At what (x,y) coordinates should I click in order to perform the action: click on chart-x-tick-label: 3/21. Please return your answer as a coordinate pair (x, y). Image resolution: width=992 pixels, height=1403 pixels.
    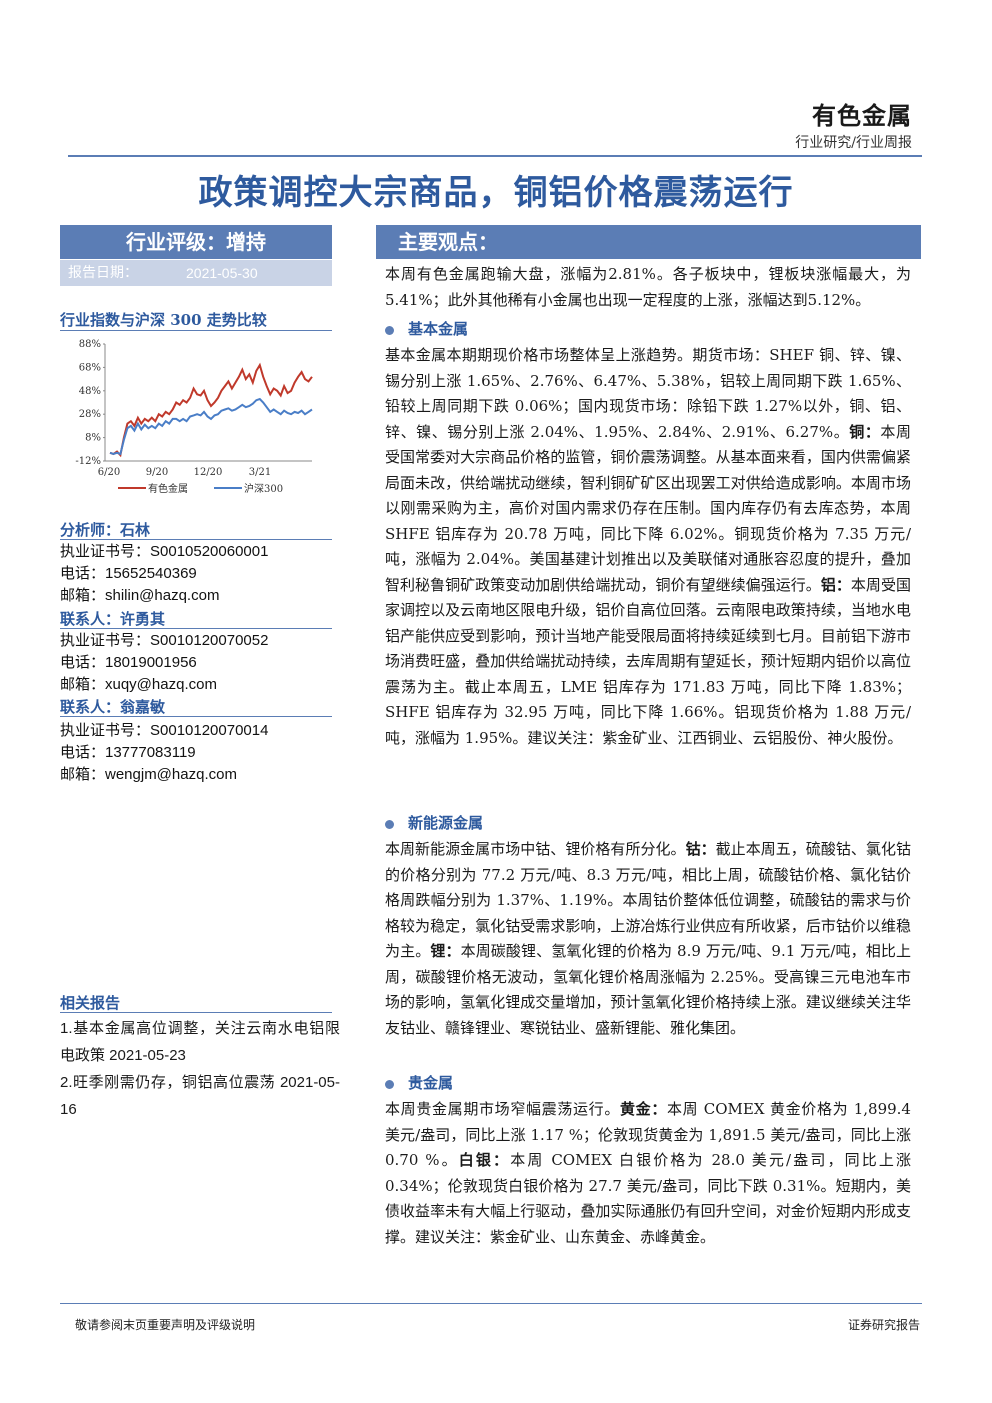
    Looking at the image, I should click on (260, 472).